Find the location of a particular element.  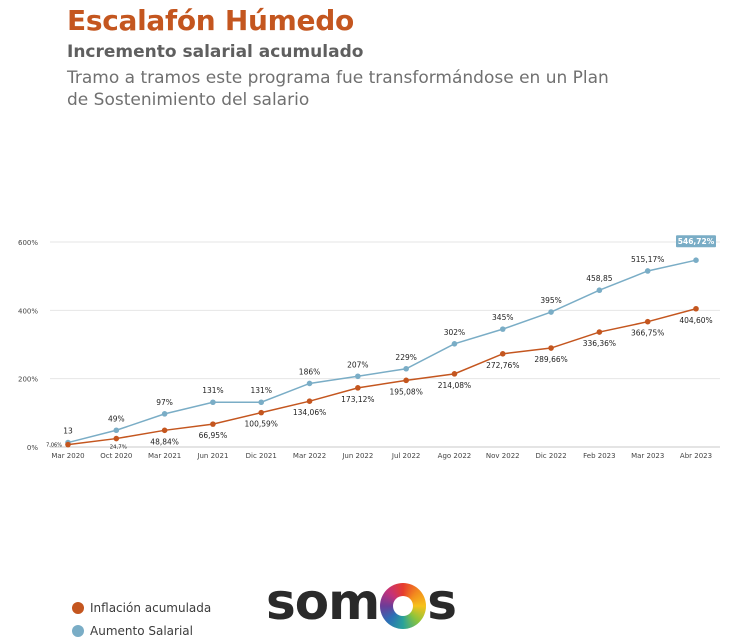

x-tick-label: Dic 2022 is located at coordinates (550, 456).